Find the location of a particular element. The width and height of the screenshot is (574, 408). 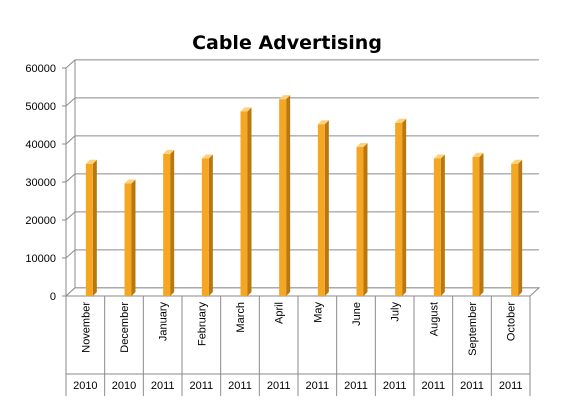

x-tick-label-month: October is located at coordinates (512, 321).